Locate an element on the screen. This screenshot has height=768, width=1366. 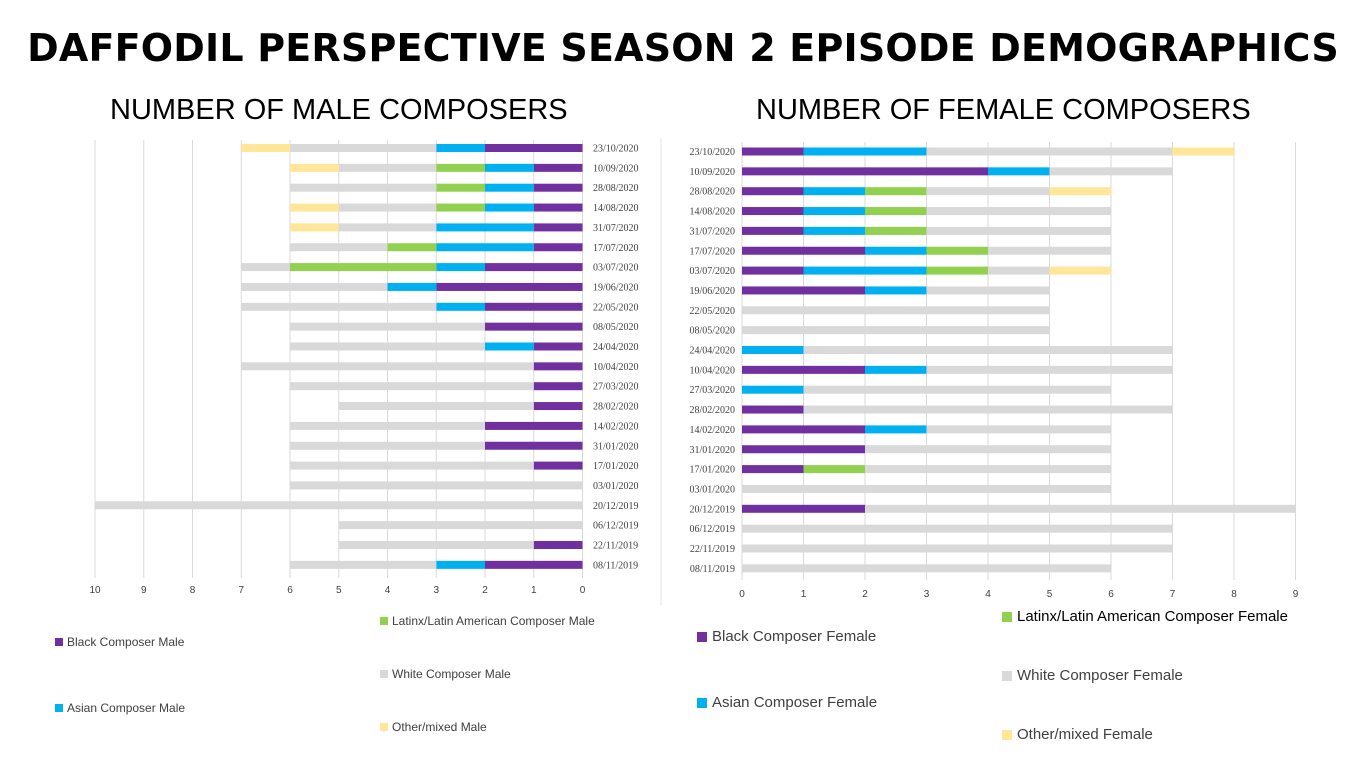
legend-item-latinx-female: Latinx/Latin American Composer Female is located at coordinates (1145, 616).